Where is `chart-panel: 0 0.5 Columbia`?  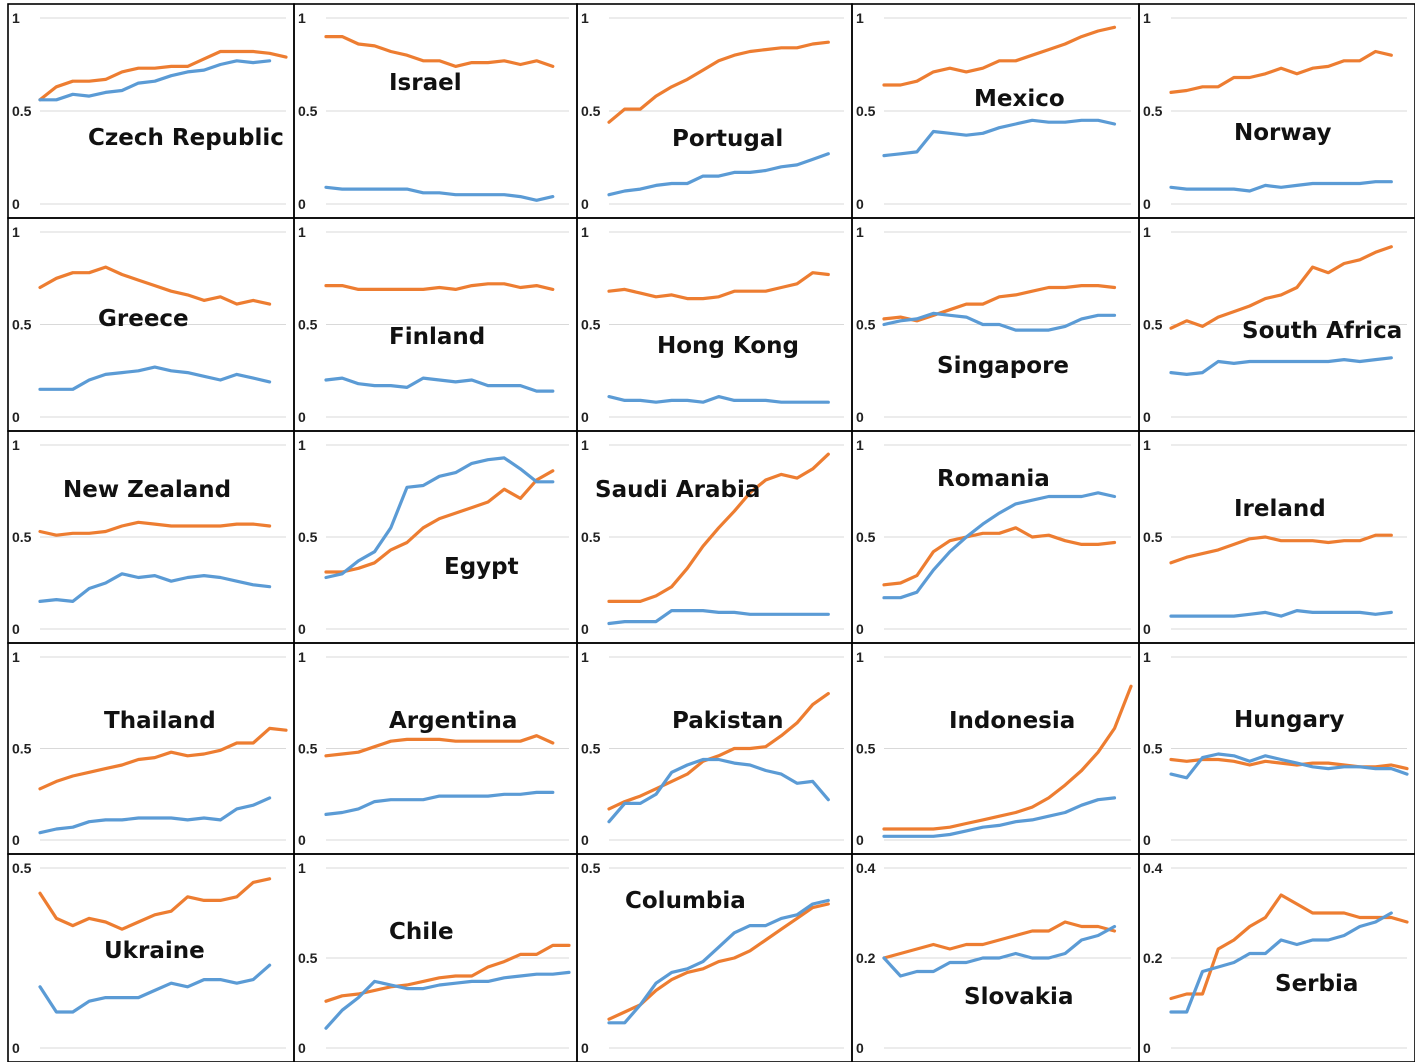 chart-panel: 0 0.5 Columbia is located at coordinates (714, 957).